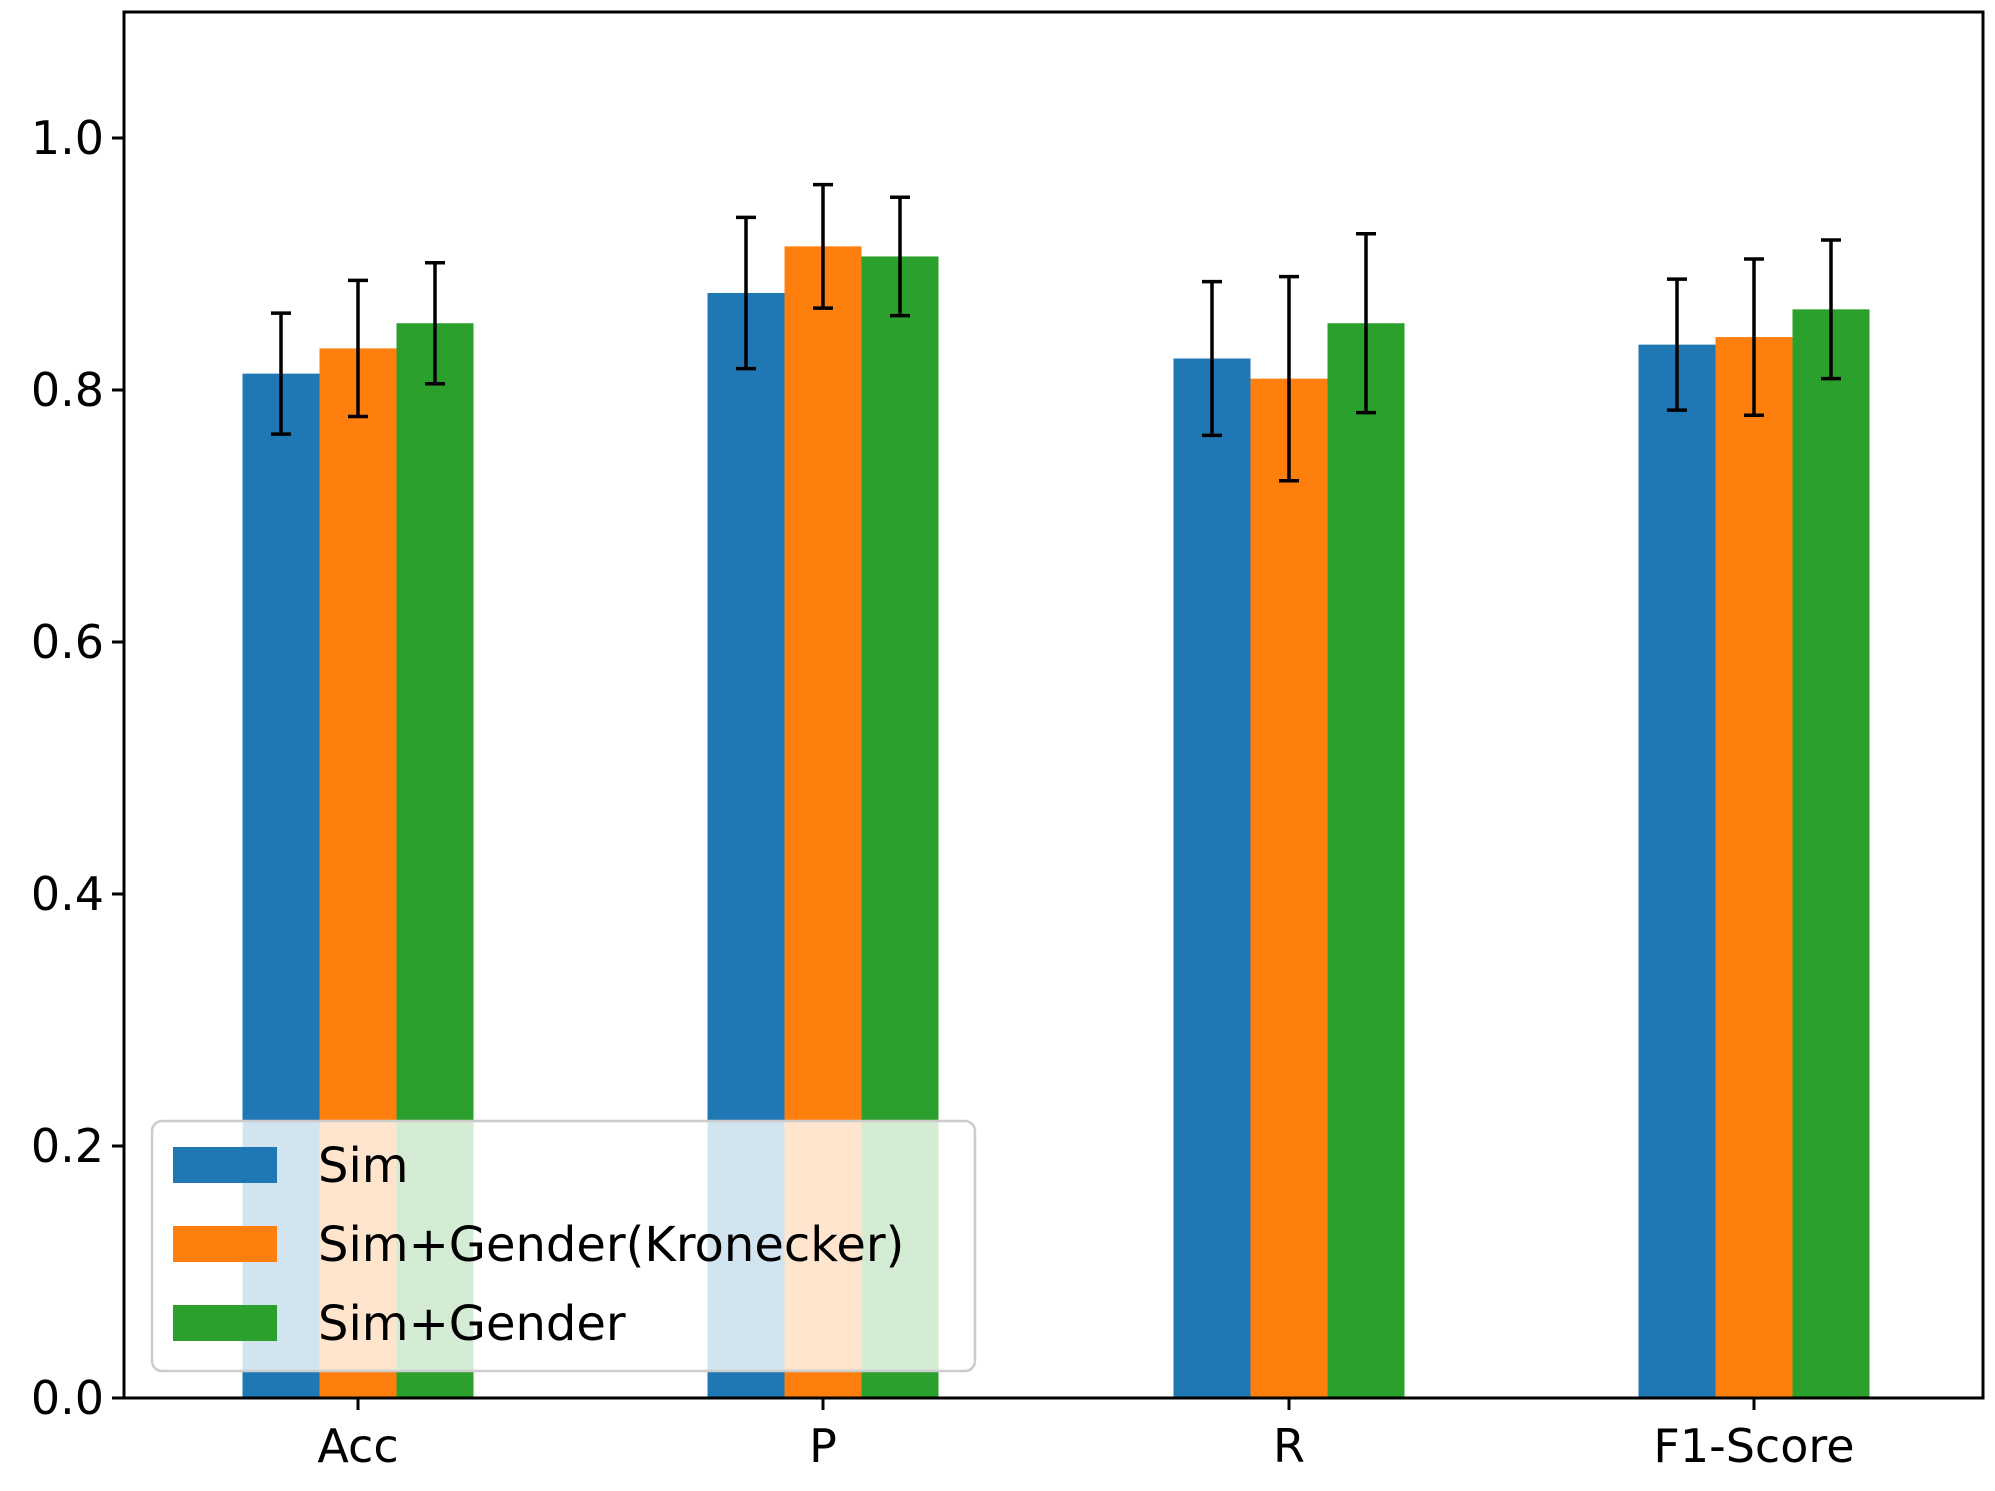  Describe the element at coordinates (611, 1245) in the screenshot. I see `legend-label-2: Sim+Gender(Kronecker)` at that location.